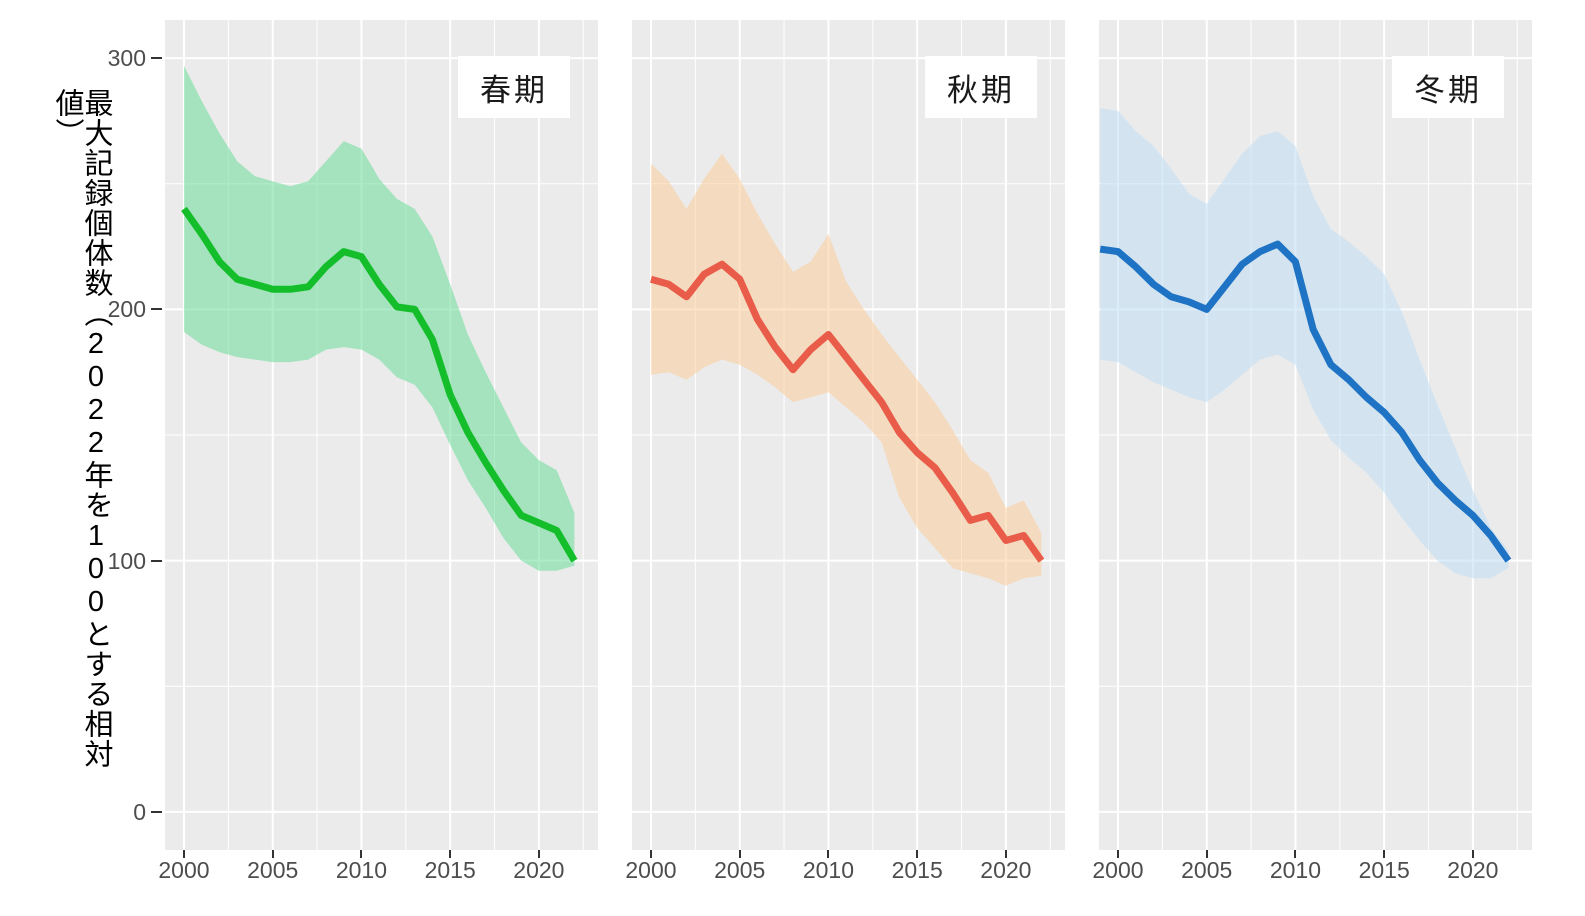  Describe the element at coordinates (1448, 90) in the screenshot. I see `facet-label-winter-text: 冬期` at that location.